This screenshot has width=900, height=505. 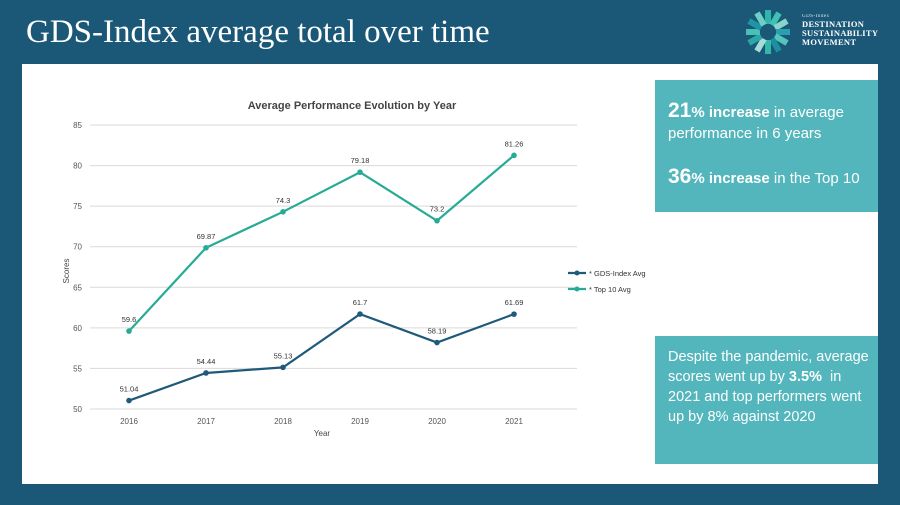 What do you see at coordinates (514, 302) in the screenshot?
I see `data-label: 61.69` at bounding box center [514, 302].